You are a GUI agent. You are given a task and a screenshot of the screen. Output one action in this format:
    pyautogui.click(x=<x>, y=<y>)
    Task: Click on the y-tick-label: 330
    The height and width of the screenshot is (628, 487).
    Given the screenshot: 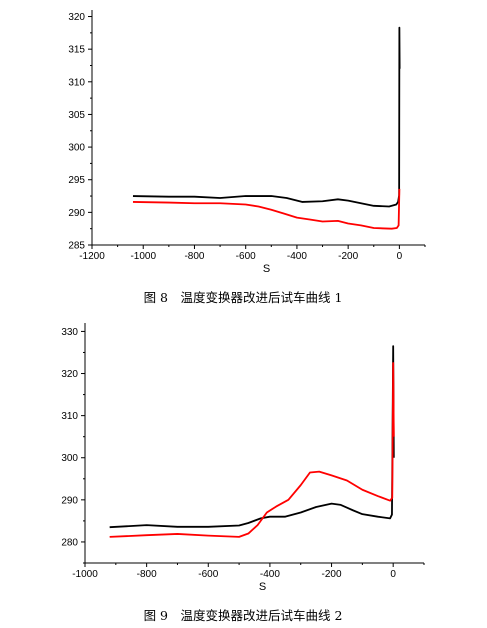 What is the action you would take?
    pyautogui.click(x=69, y=332)
    